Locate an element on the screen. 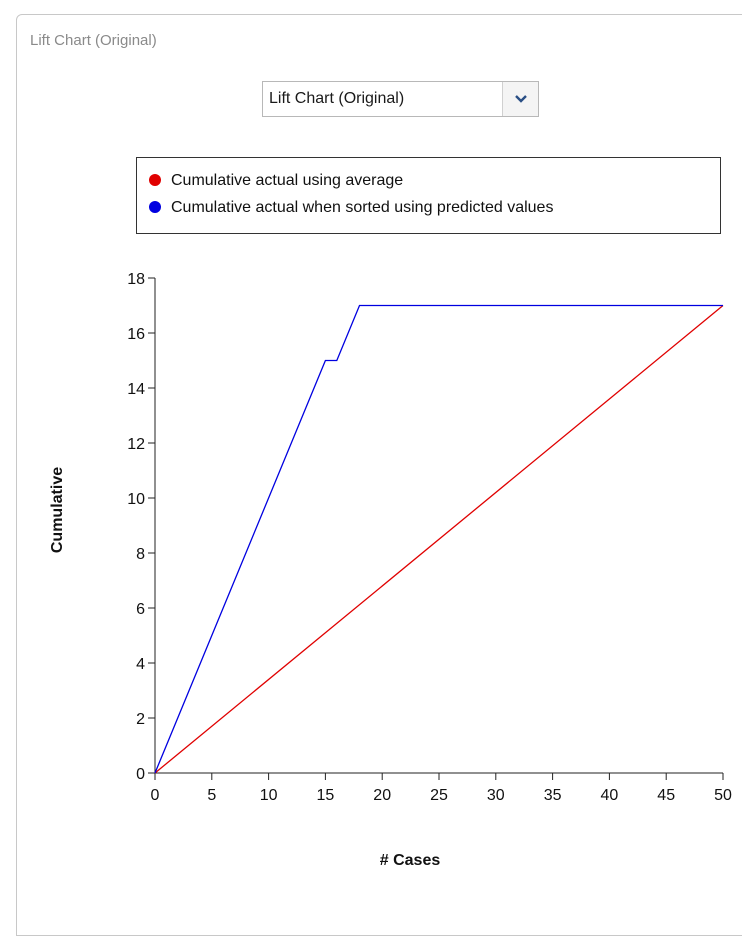  panel-title: Lift Chart (Original) is located at coordinates (93, 40).